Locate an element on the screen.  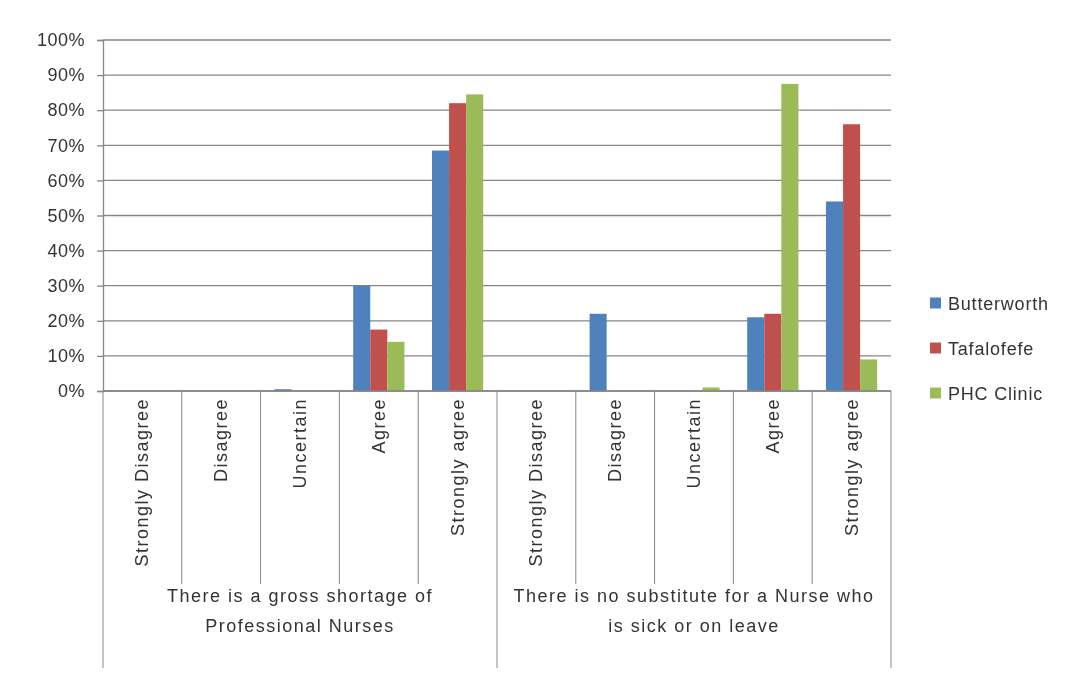
y-tick-label: 20% is located at coordinates (66, 321).